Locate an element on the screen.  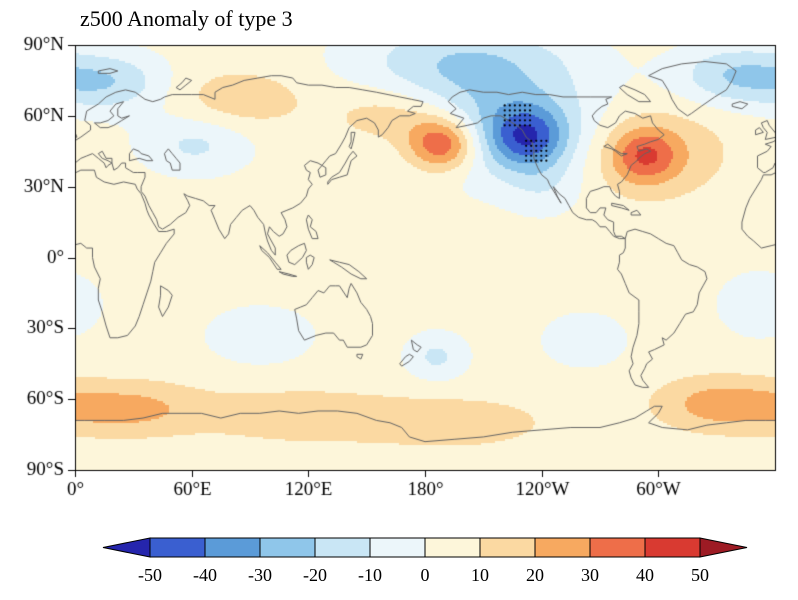
colorbar-tick-label: -40 is located at coordinates (205, 575).